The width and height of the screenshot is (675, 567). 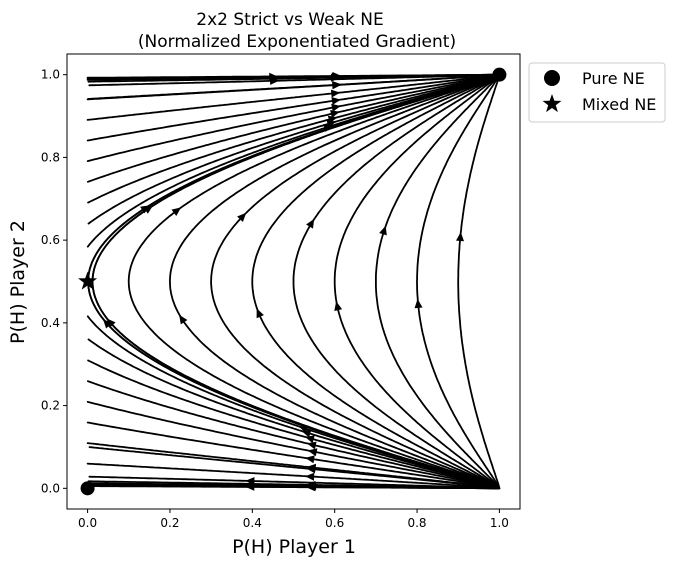 I want to click on y-axis-label: P(H) Player 2, so click(x=18, y=282).